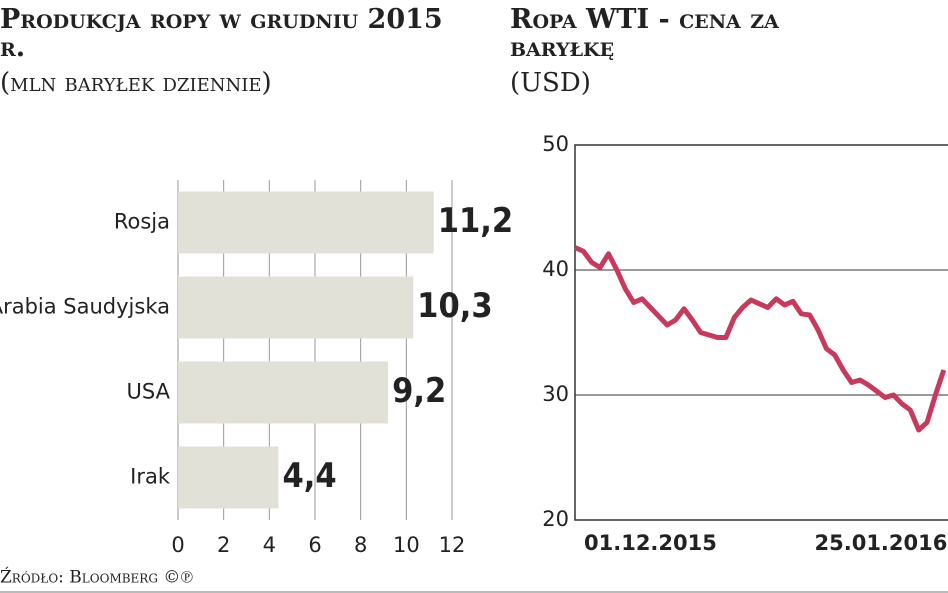 The width and height of the screenshot is (948, 593). What do you see at coordinates (644, 33) in the screenshot?
I see `chart-title: Ropa WTI - cena za baryłkę` at bounding box center [644, 33].